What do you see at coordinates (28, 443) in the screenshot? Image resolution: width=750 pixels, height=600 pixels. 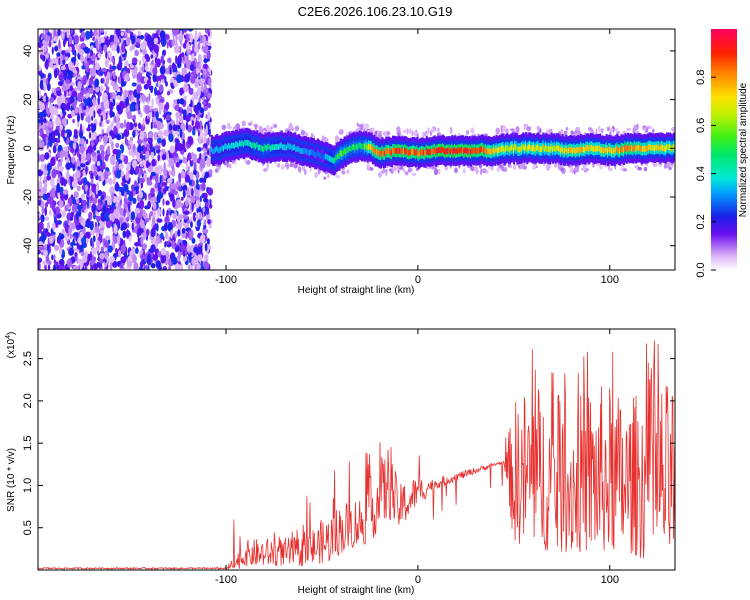 I see `snr-y-tick-label: 1.5` at bounding box center [28, 443].